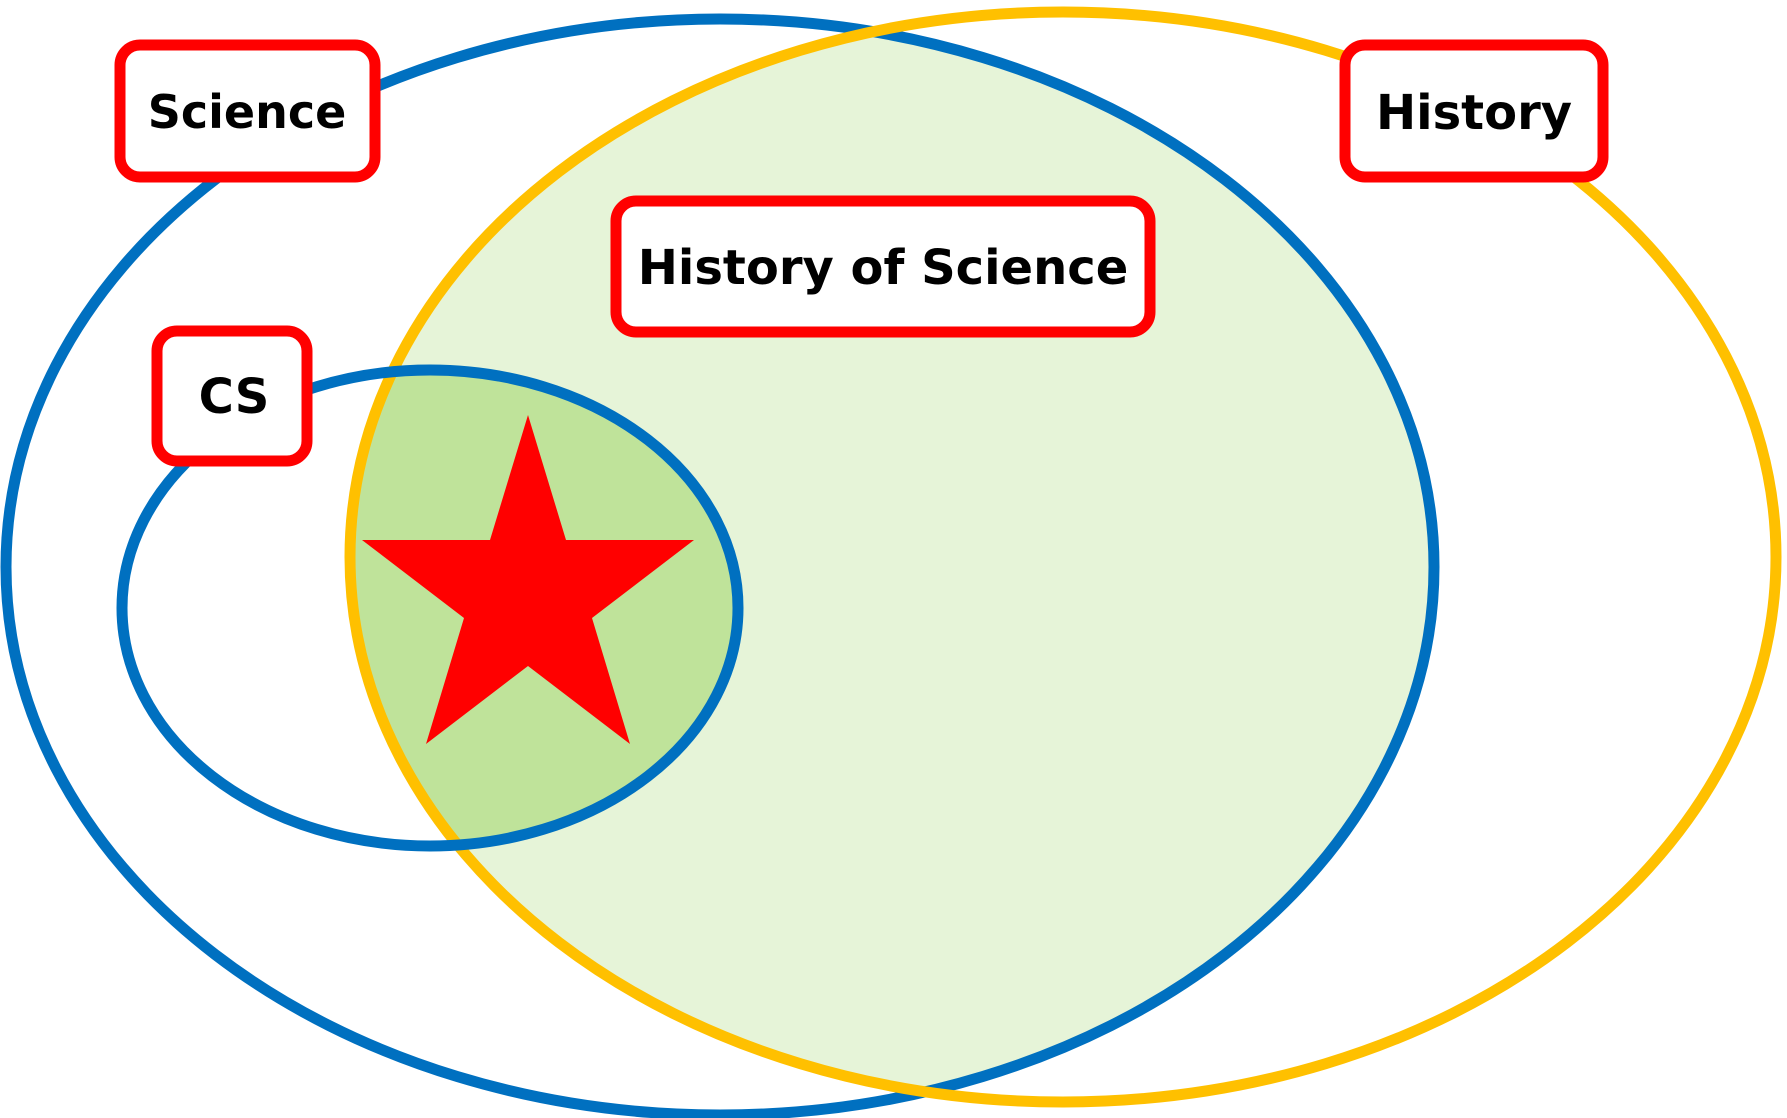  I want to click on science-label: Science, so click(247, 112).